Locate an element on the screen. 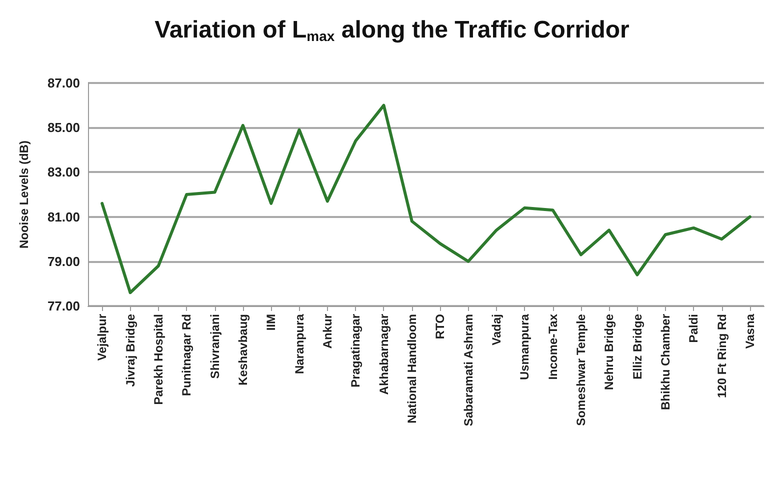 The height and width of the screenshot is (494, 784). x-tick-label: RTO is located at coordinates (440, 327).